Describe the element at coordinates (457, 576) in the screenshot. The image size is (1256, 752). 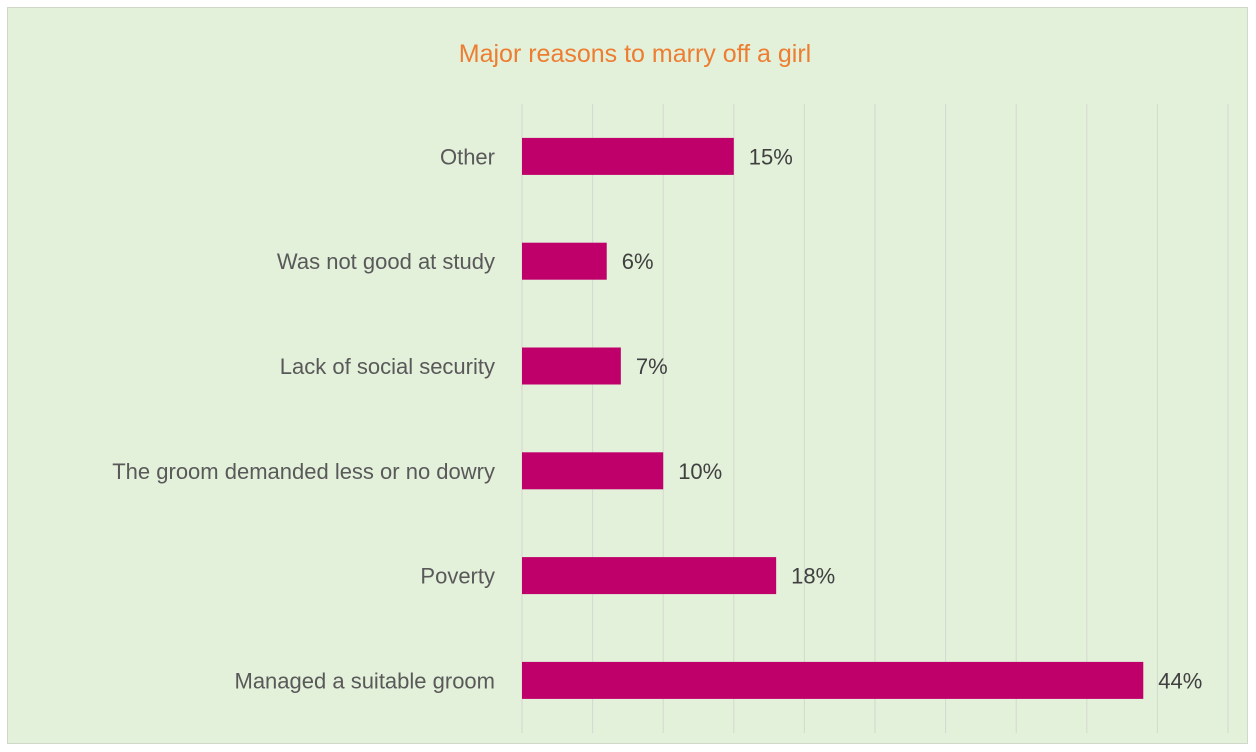
I see `category-label: Poverty` at that location.